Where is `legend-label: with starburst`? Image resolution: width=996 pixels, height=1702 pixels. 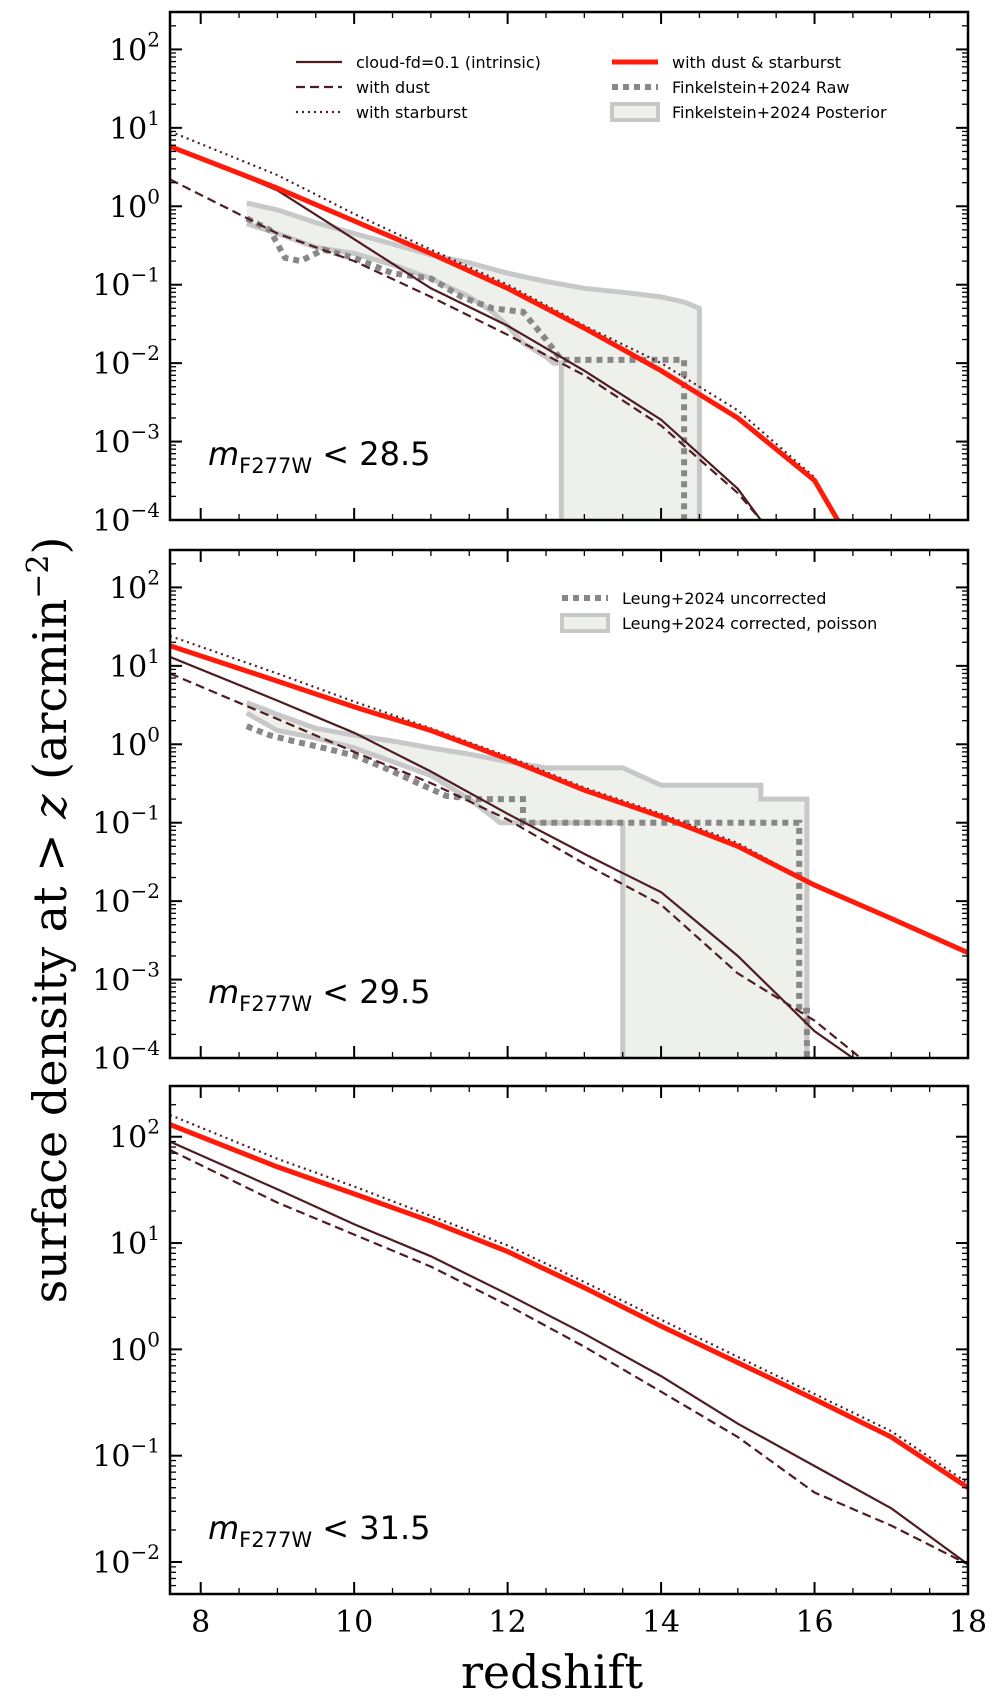
legend-label: with starburst is located at coordinates (412, 112).